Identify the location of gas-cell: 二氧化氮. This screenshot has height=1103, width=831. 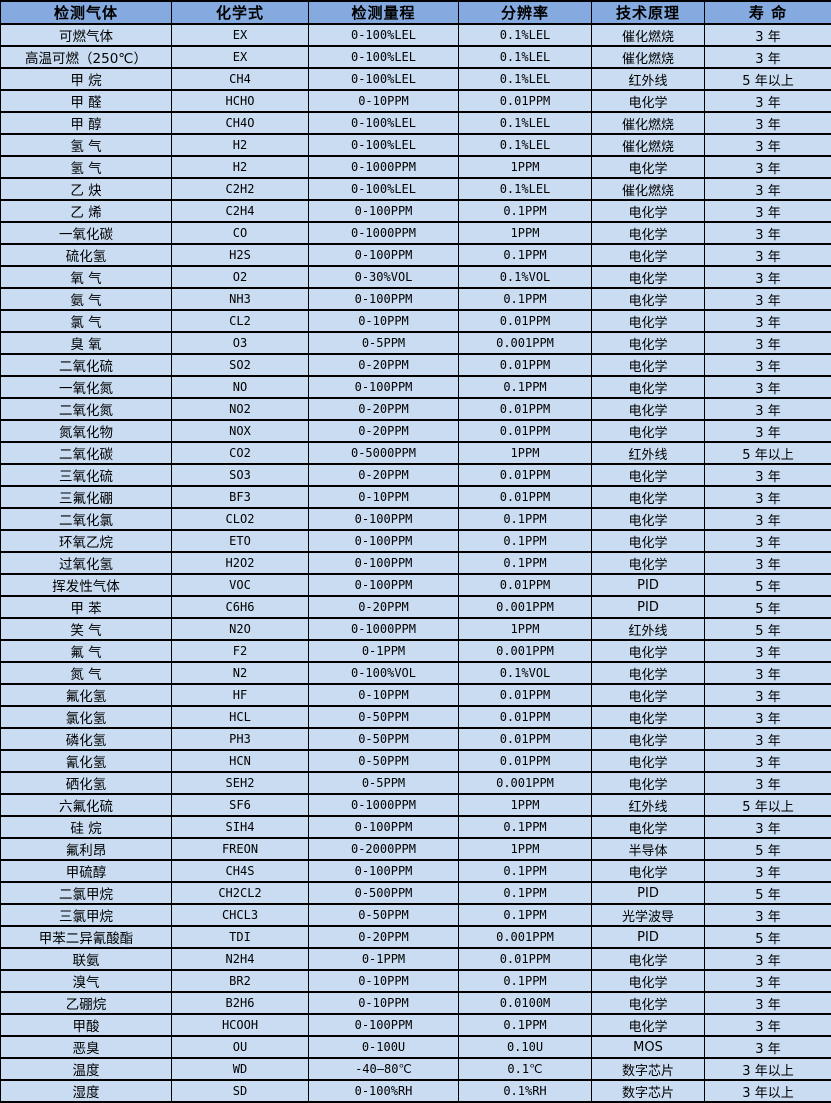
(86, 409).